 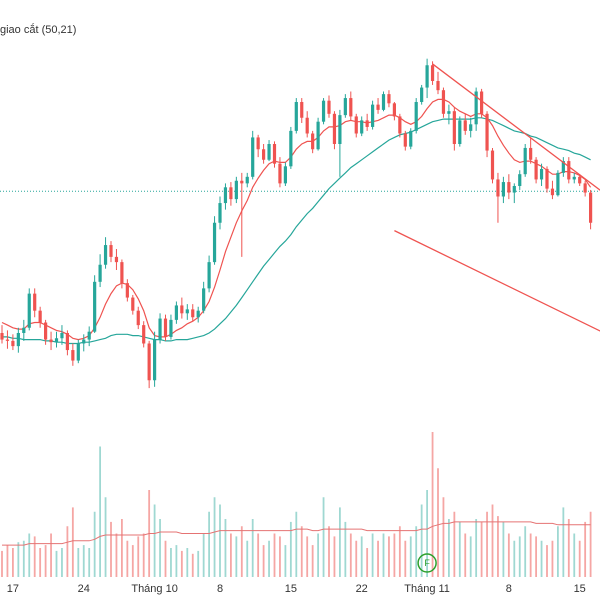 I want to click on event-marker-label: F, so click(x=427, y=563).